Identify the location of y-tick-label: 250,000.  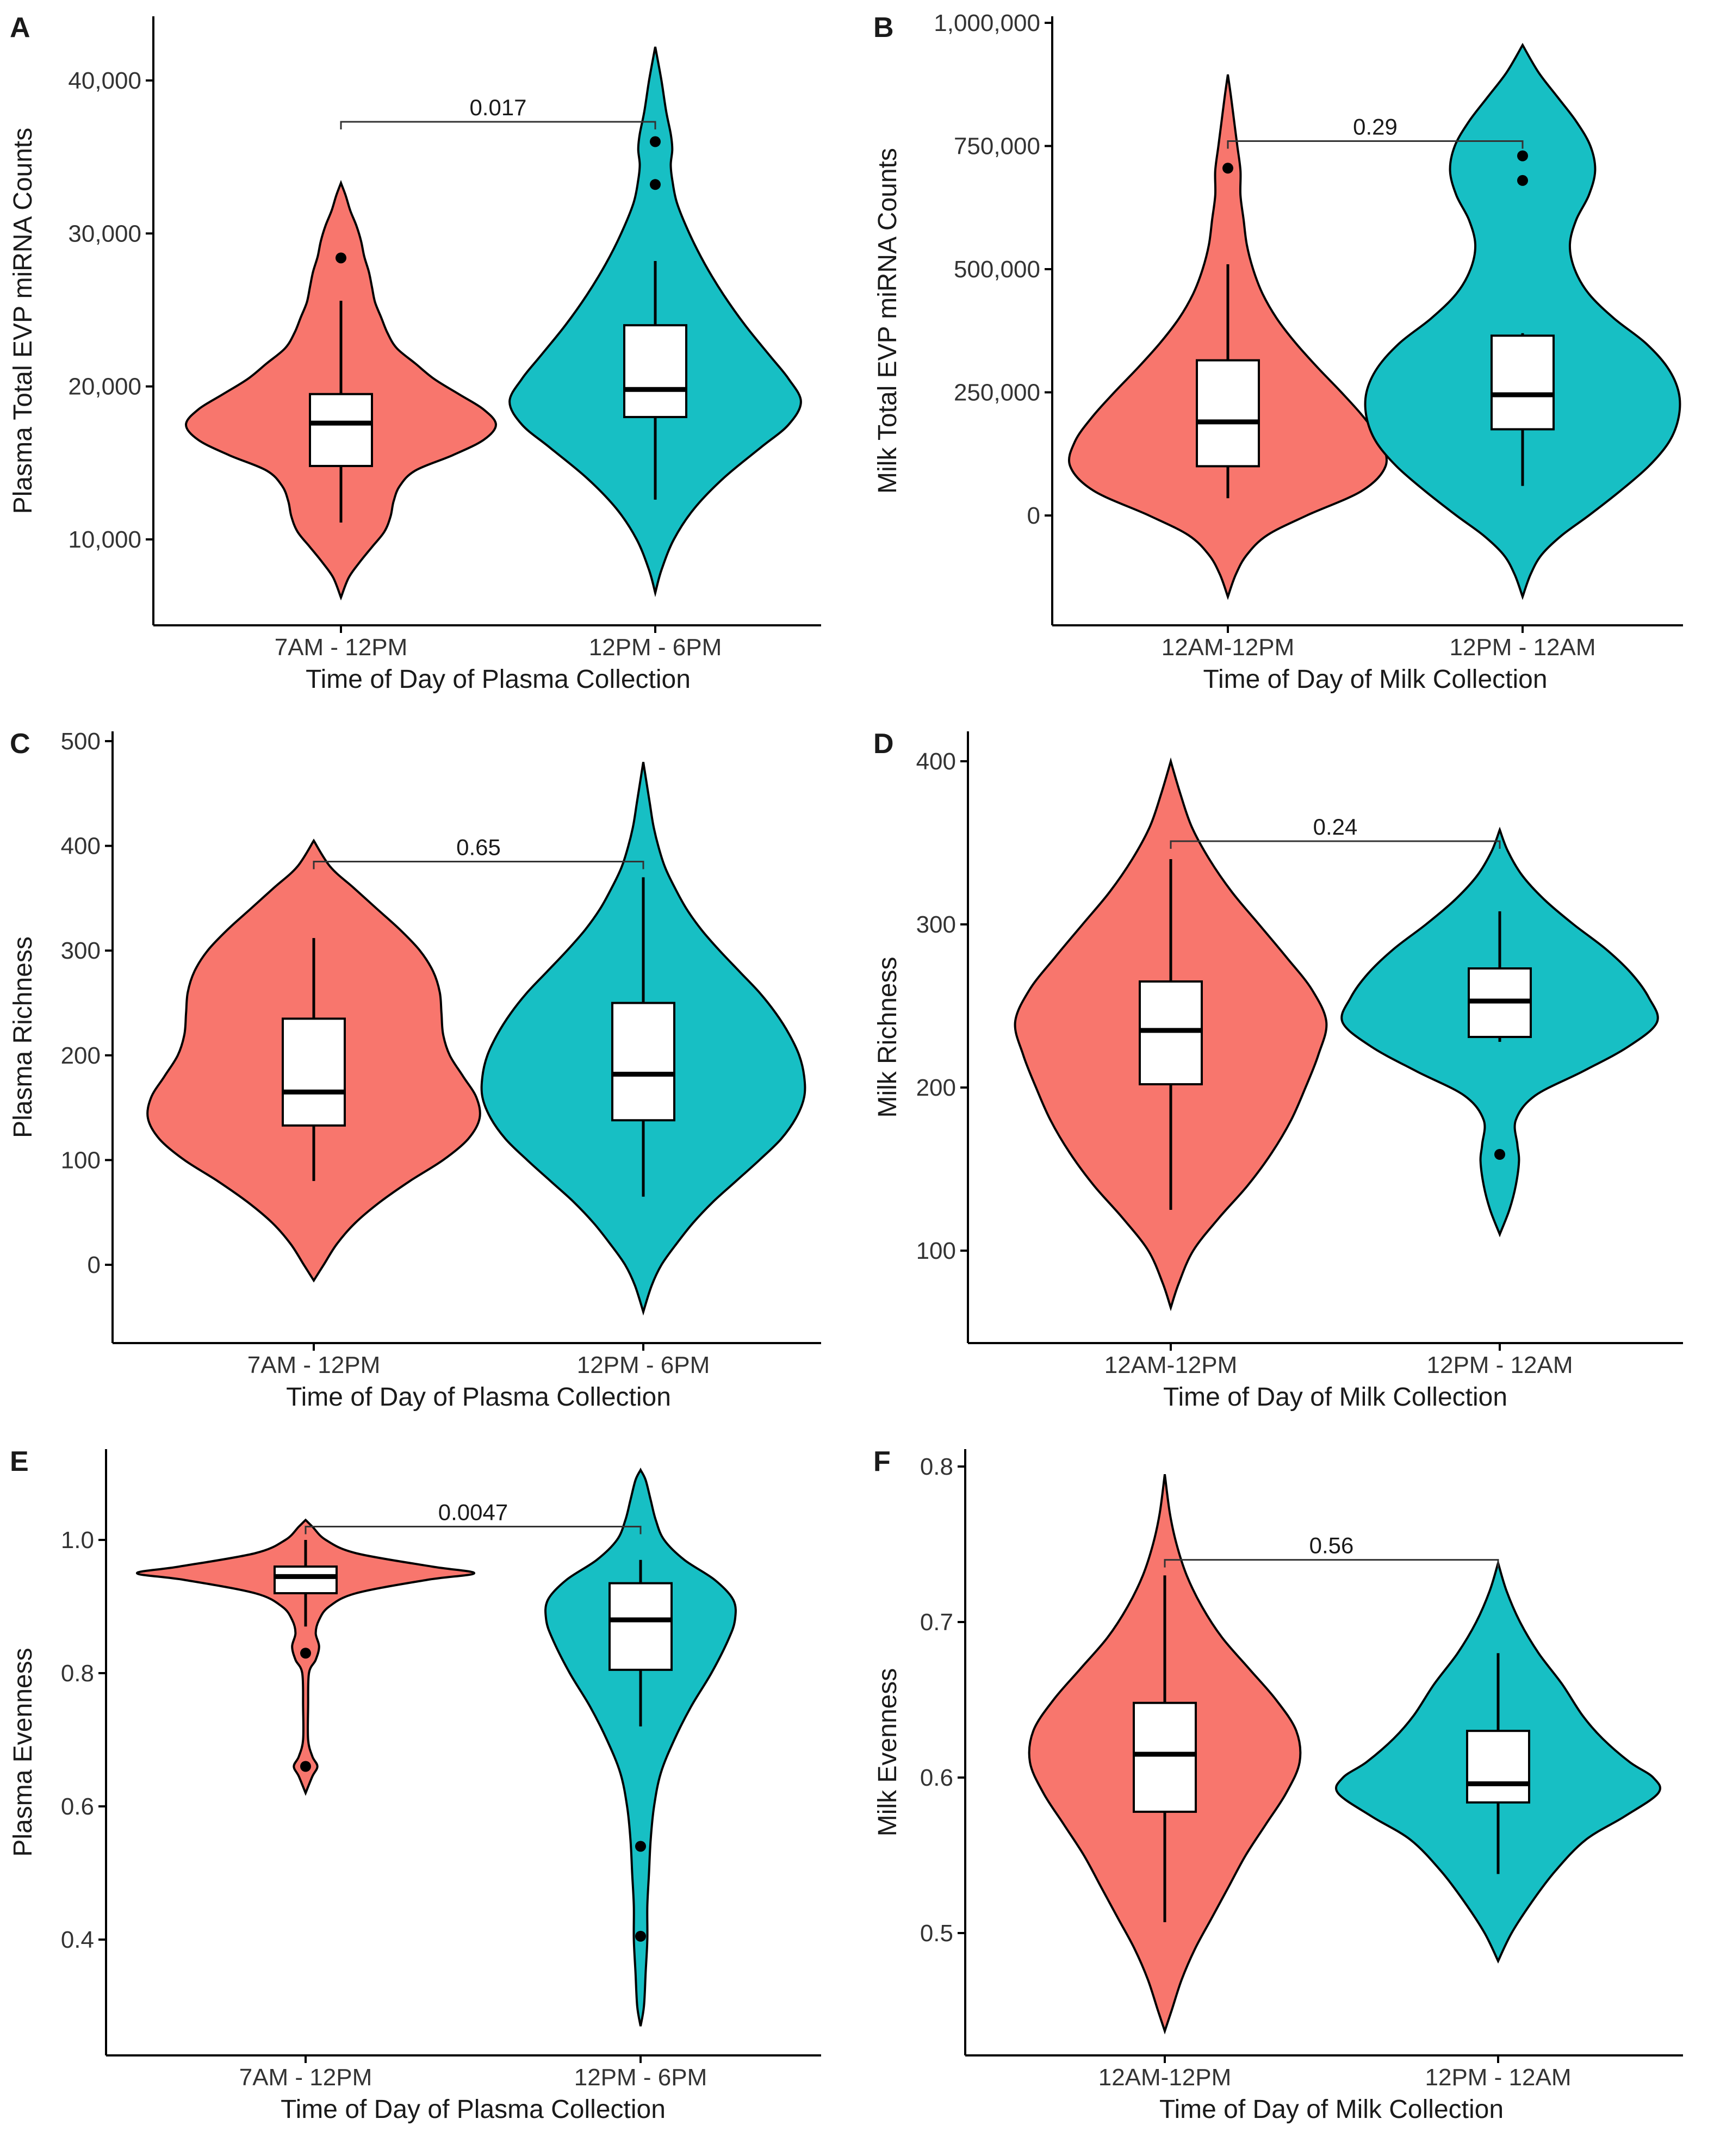
(997, 393).